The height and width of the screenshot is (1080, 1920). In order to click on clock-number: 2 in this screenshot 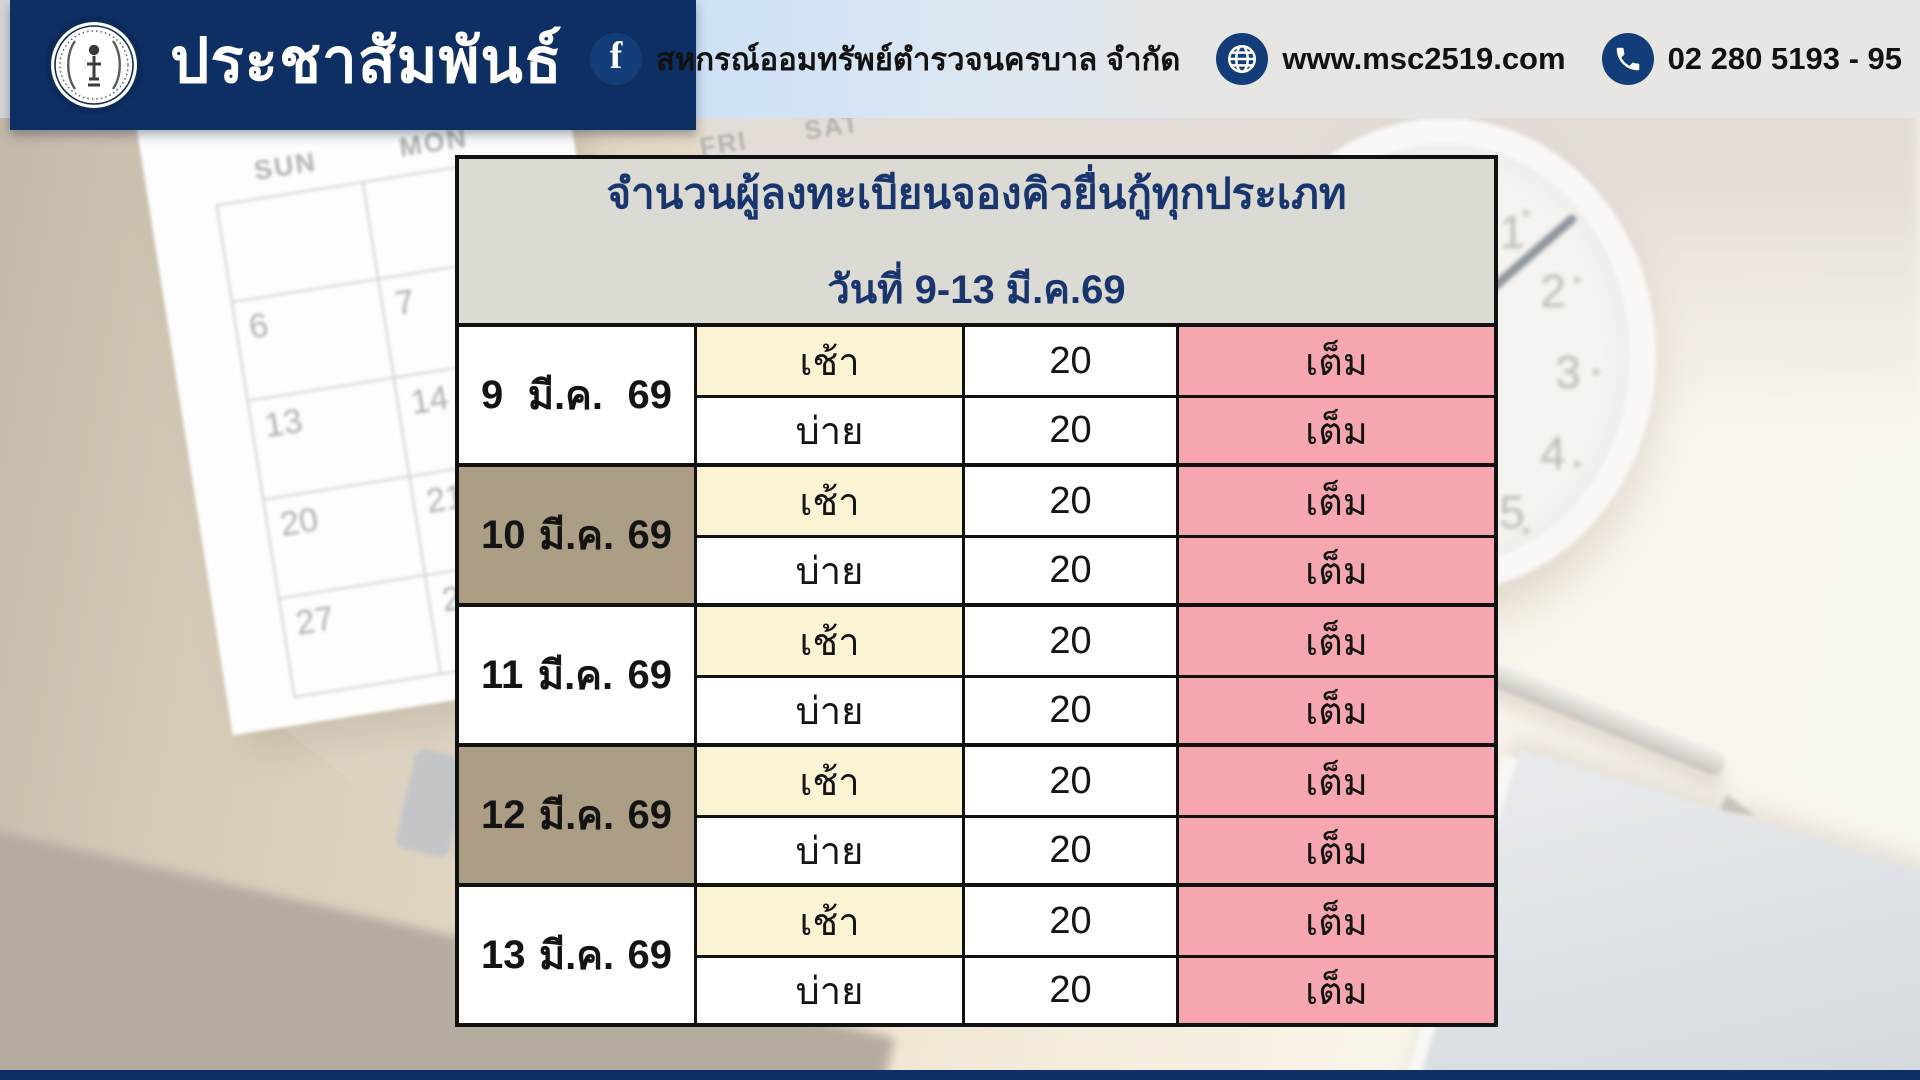, I will do `click(1553, 291)`.